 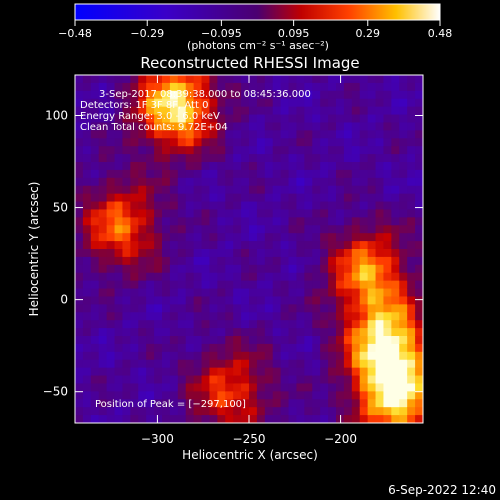 I want to click on colorbar-tick-label: −0.29, so click(x=147, y=33).